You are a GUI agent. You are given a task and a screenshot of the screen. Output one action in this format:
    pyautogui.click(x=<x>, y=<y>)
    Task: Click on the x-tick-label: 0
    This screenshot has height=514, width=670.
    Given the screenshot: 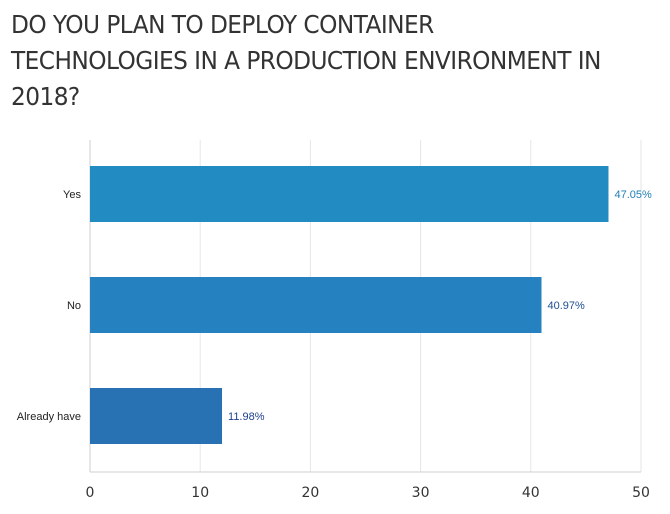 What is the action you would take?
    pyautogui.click(x=90, y=493)
    